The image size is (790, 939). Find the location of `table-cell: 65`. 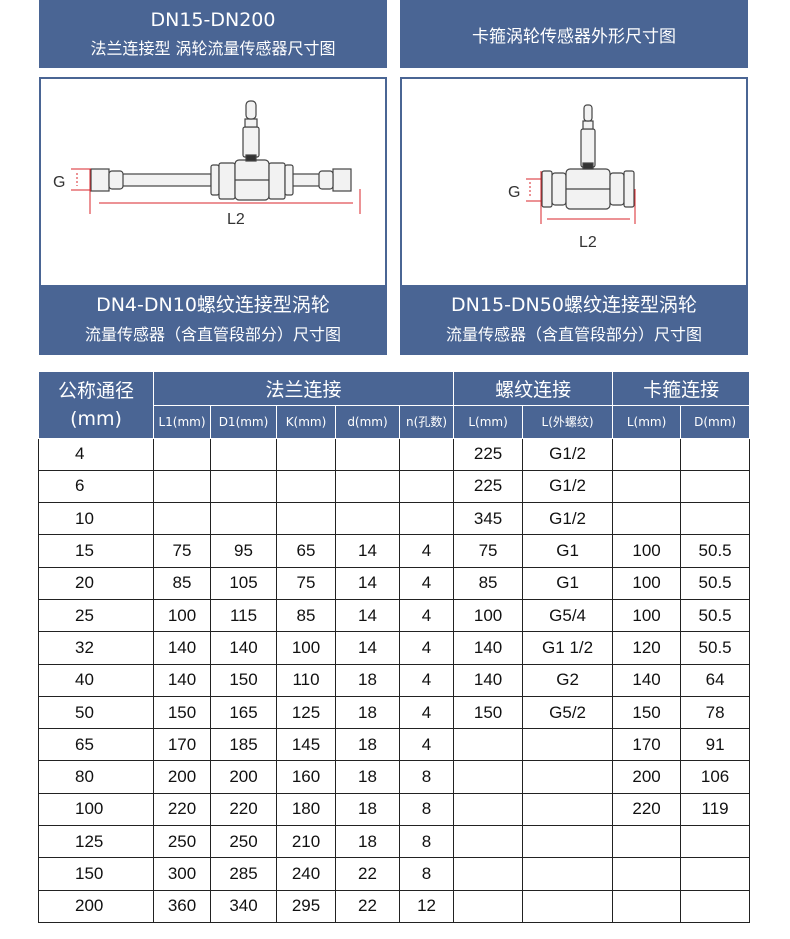

table-cell: 65 is located at coordinates (306, 551).